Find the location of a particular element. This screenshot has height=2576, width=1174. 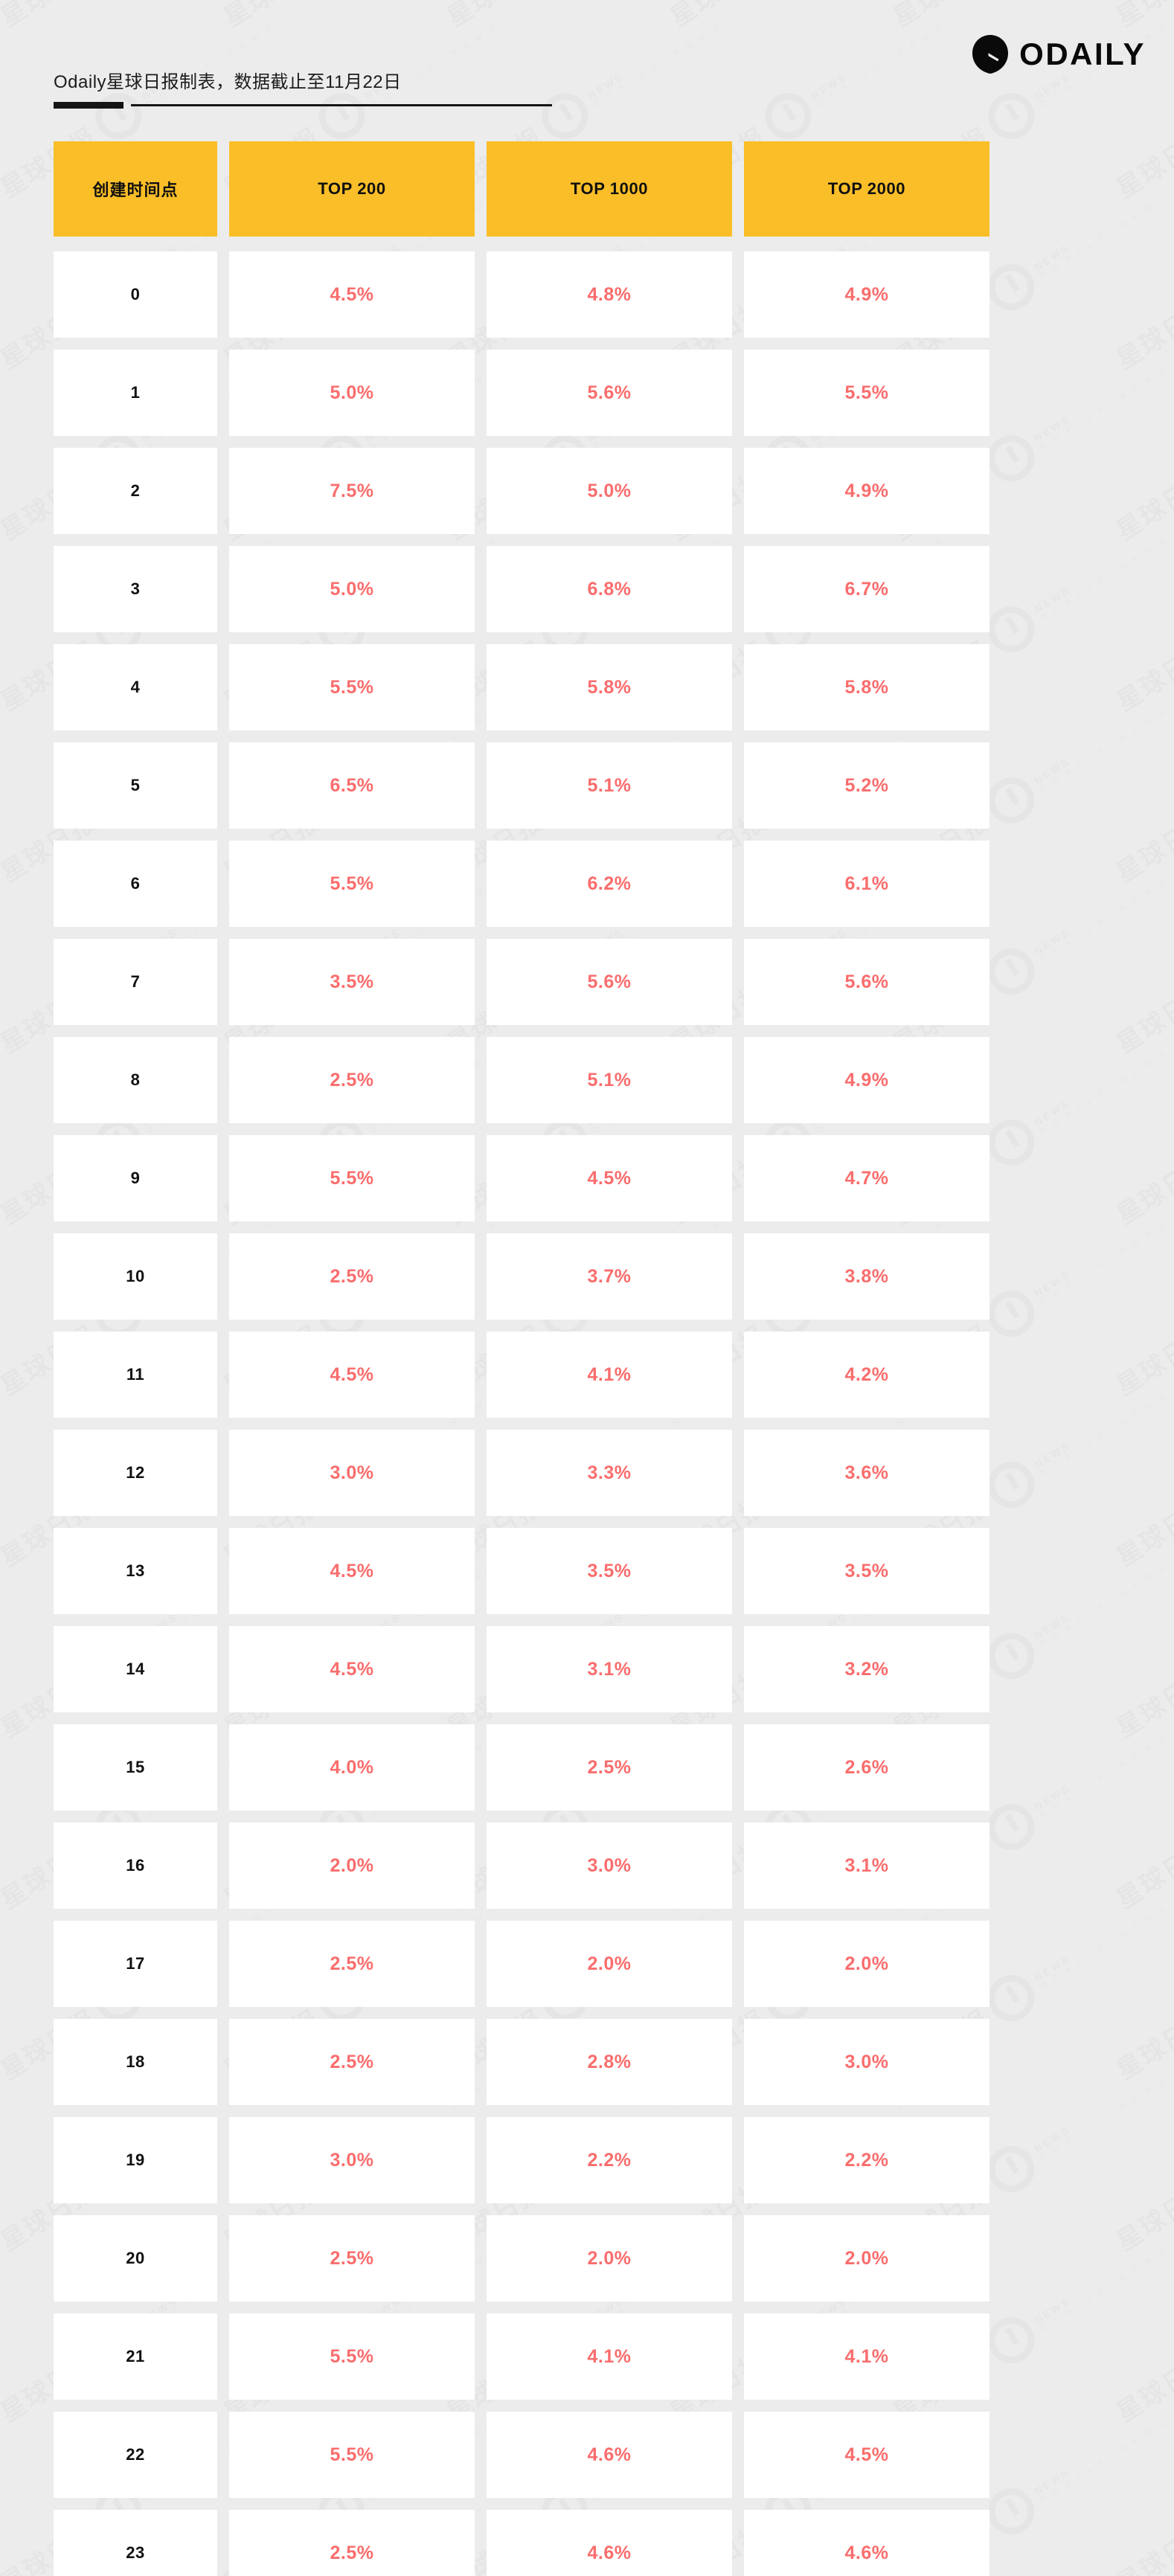

table-row: 14 4.5% 3.1% 3.2% is located at coordinates (587, 1669).